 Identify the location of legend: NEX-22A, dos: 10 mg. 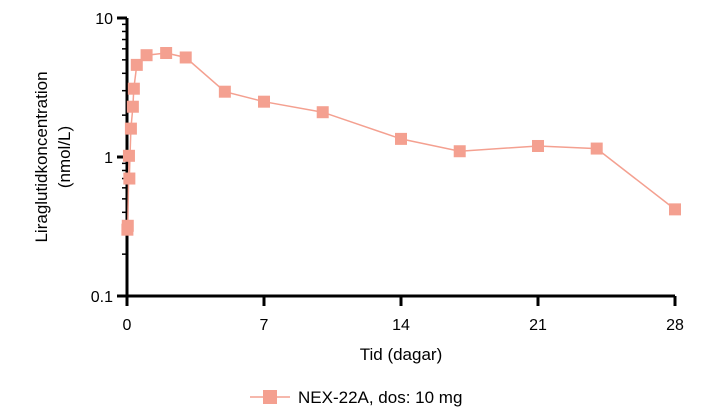
(356, 397).